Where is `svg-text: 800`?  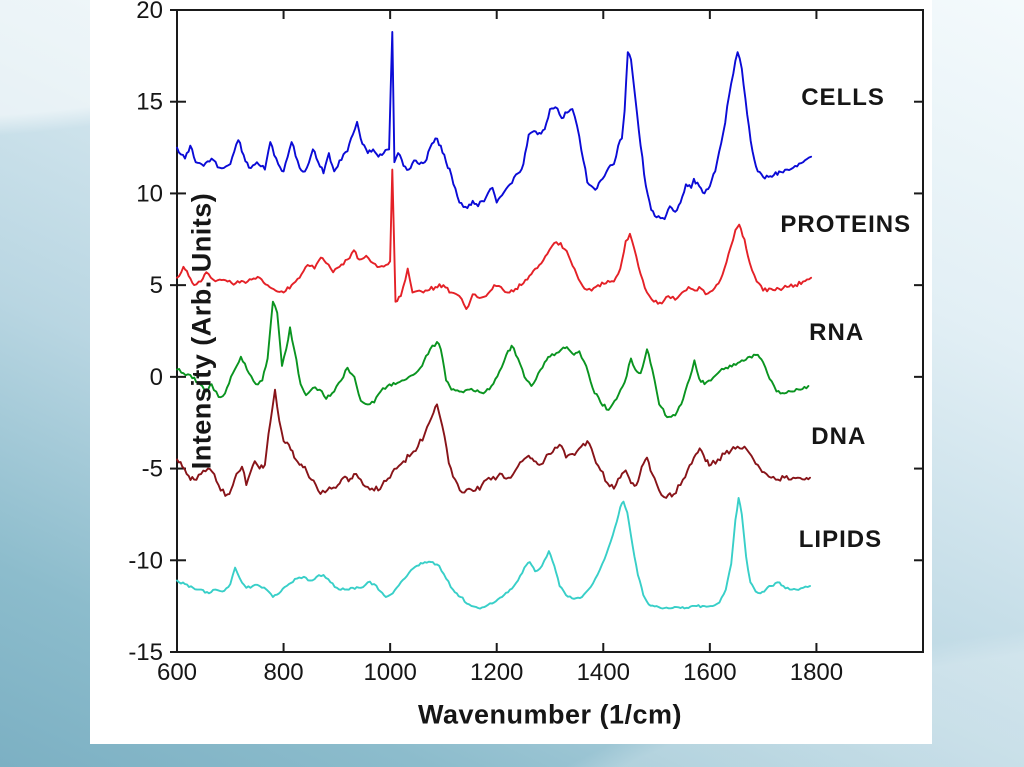
svg-text: 800 is located at coordinates (284, 672).